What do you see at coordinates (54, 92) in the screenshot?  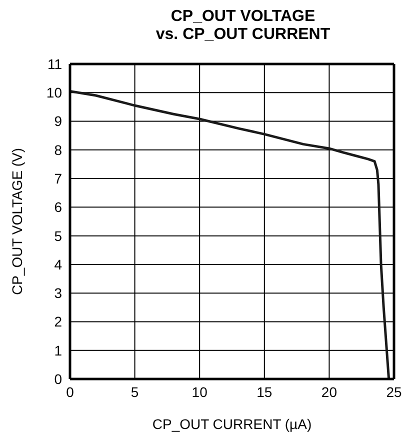 I see `y-tick-label: 10` at bounding box center [54, 92].